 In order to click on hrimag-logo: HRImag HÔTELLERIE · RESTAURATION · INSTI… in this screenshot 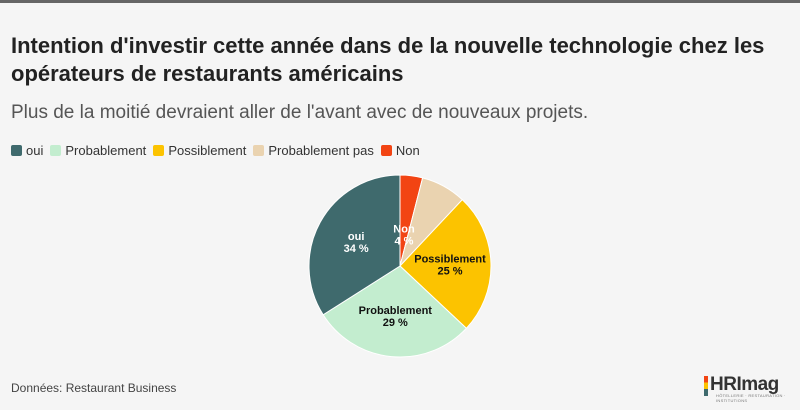, I will do `click(748, 388)`.